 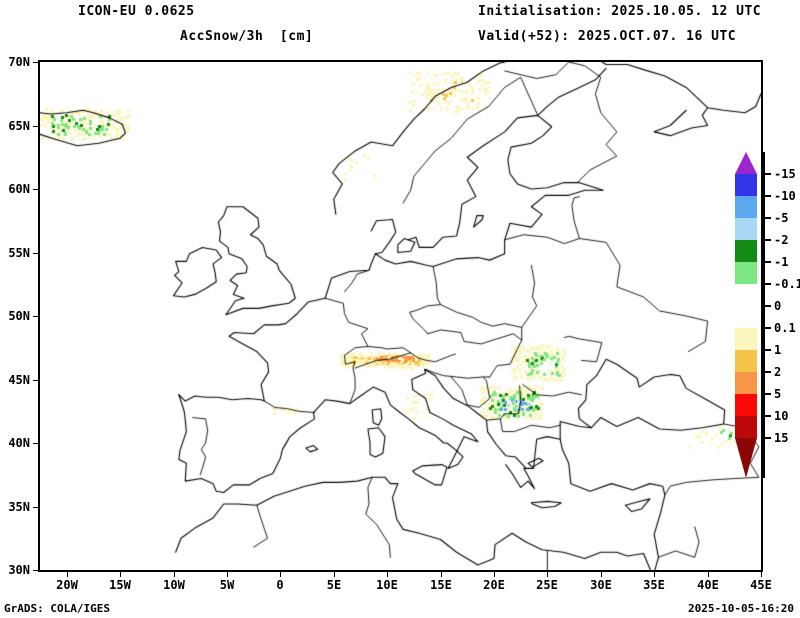 I want to click on colorbar-tick-label: 0, so click(x=778, y=306).